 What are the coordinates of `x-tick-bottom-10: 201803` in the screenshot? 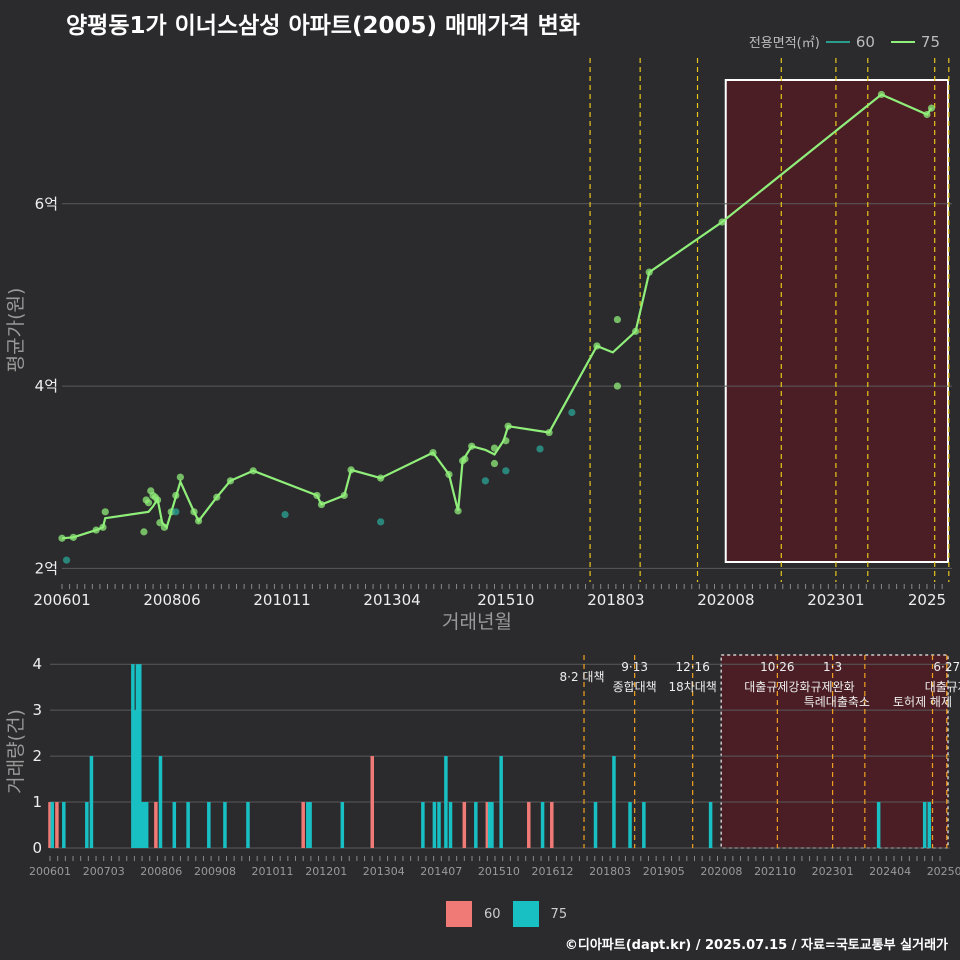 It's located at (610, 871).